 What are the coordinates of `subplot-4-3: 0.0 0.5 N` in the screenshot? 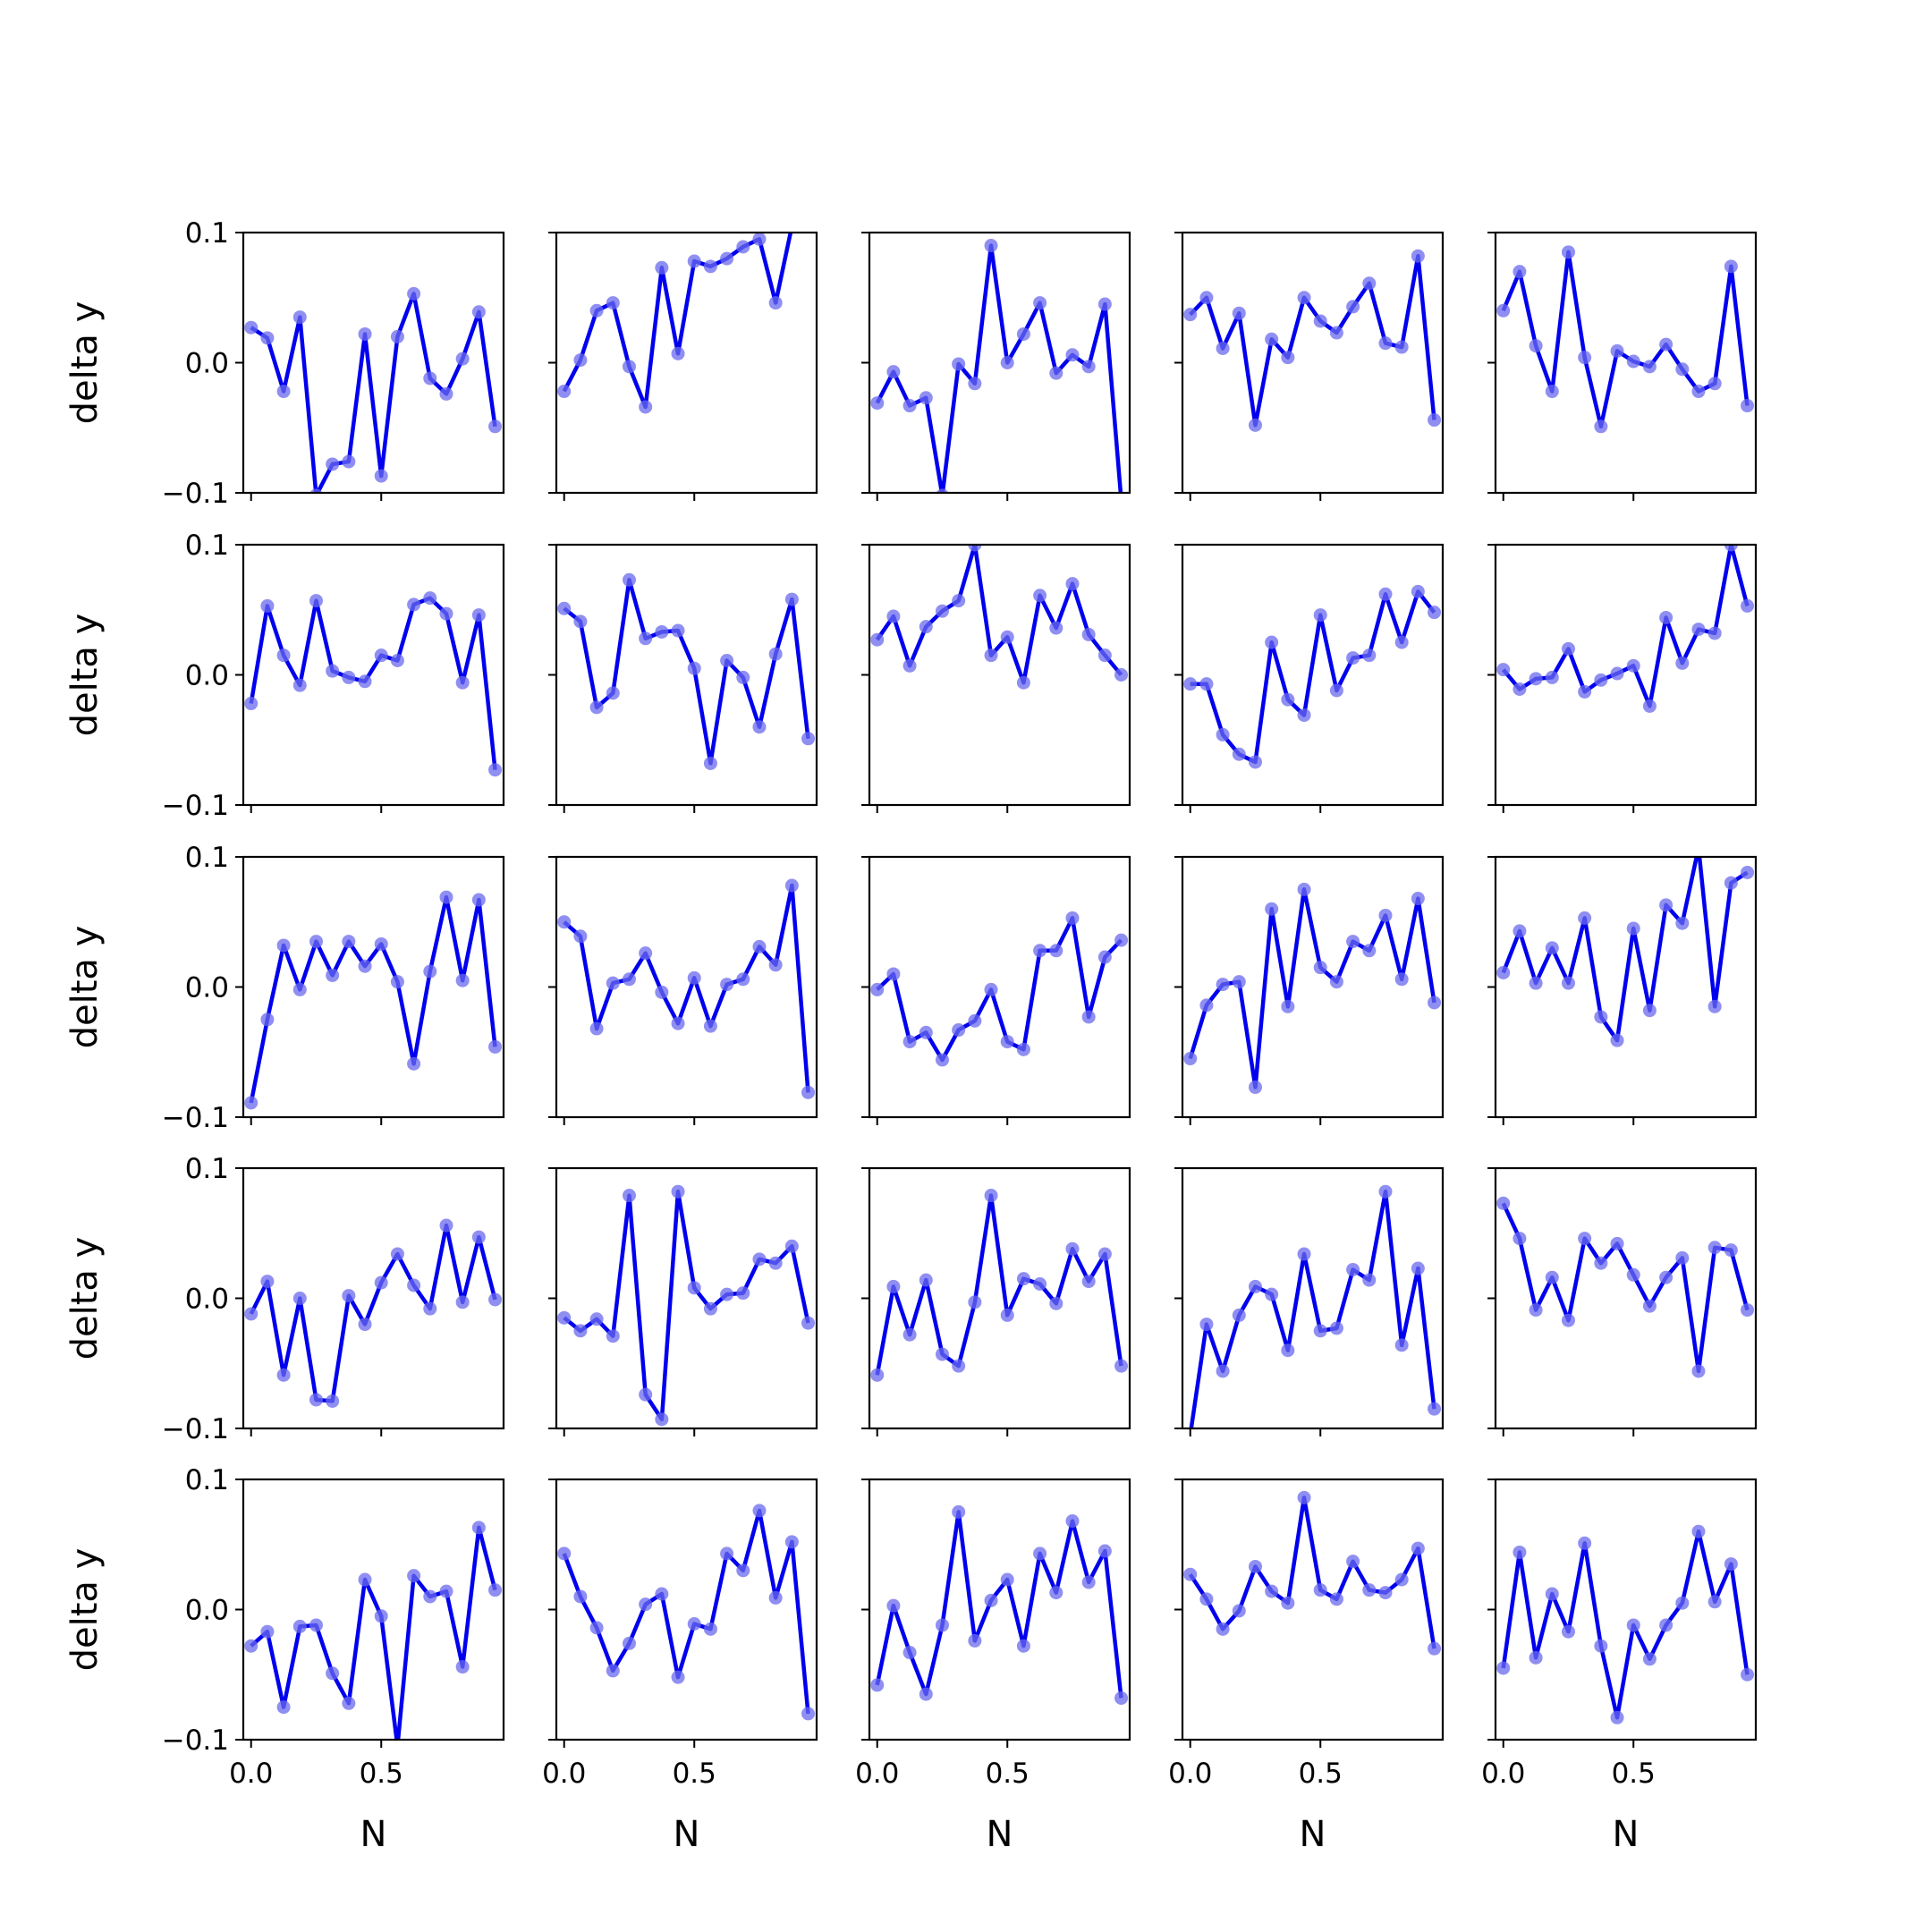 It's located at (1306, 1666).